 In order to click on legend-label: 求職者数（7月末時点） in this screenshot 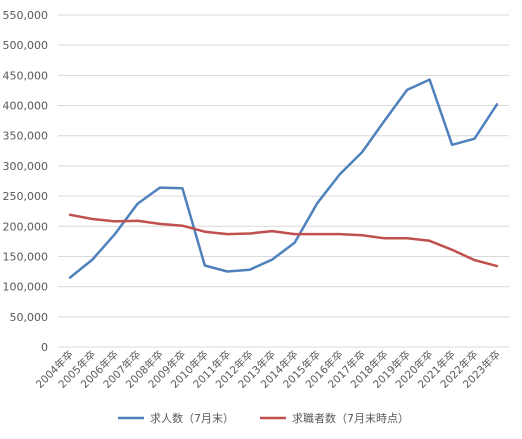, I will do `click(350, 418)`.